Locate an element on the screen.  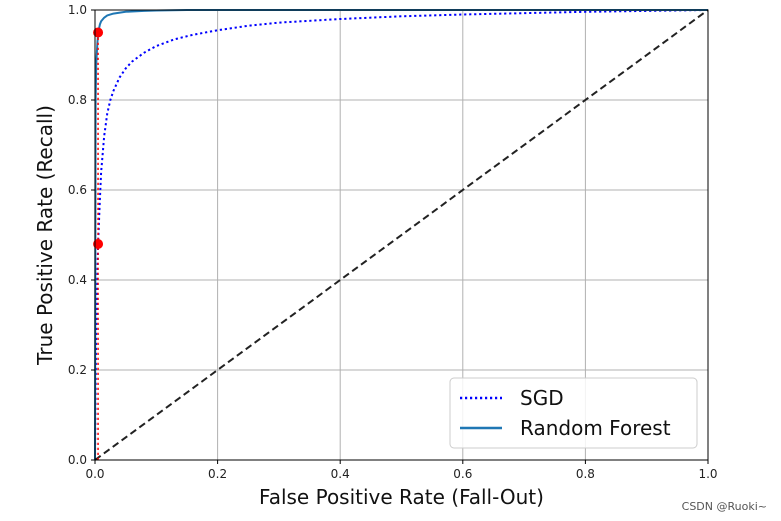
x-tick-label: 0.2 is located at coordinates (217, 474).